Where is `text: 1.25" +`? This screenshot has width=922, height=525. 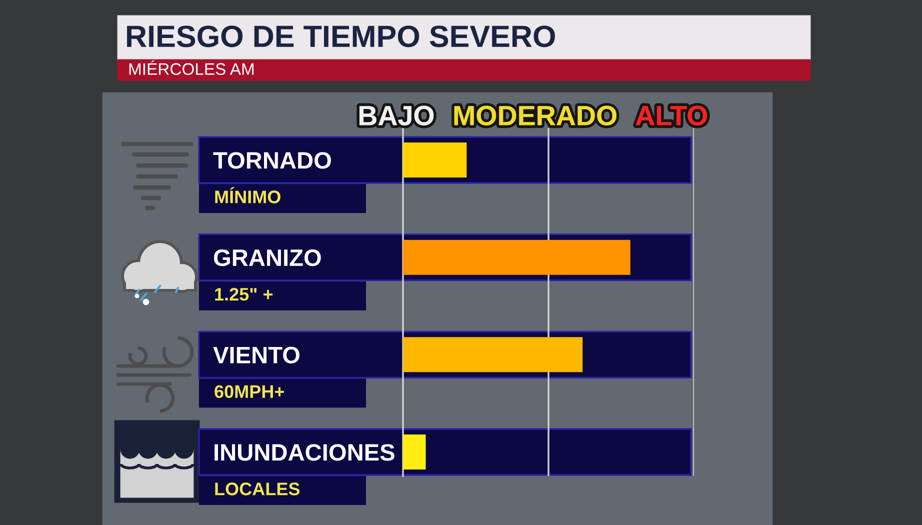 text: 1.25" + is located at coordinates (244, 294).